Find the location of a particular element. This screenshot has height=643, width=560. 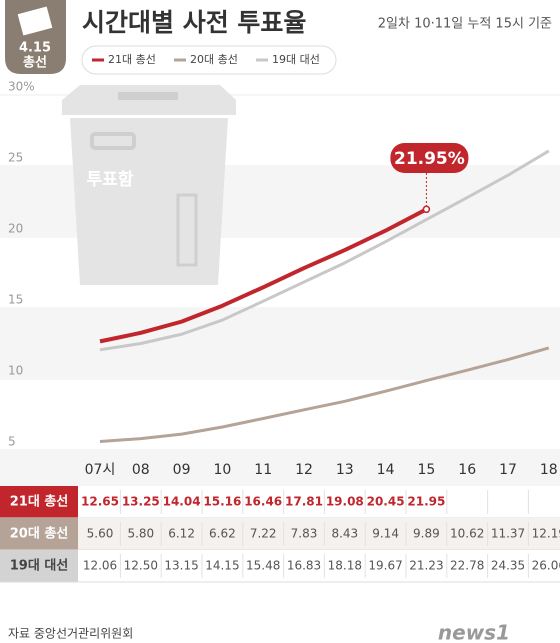

cell-value: 13.15 is located at coordinates (181, 566).